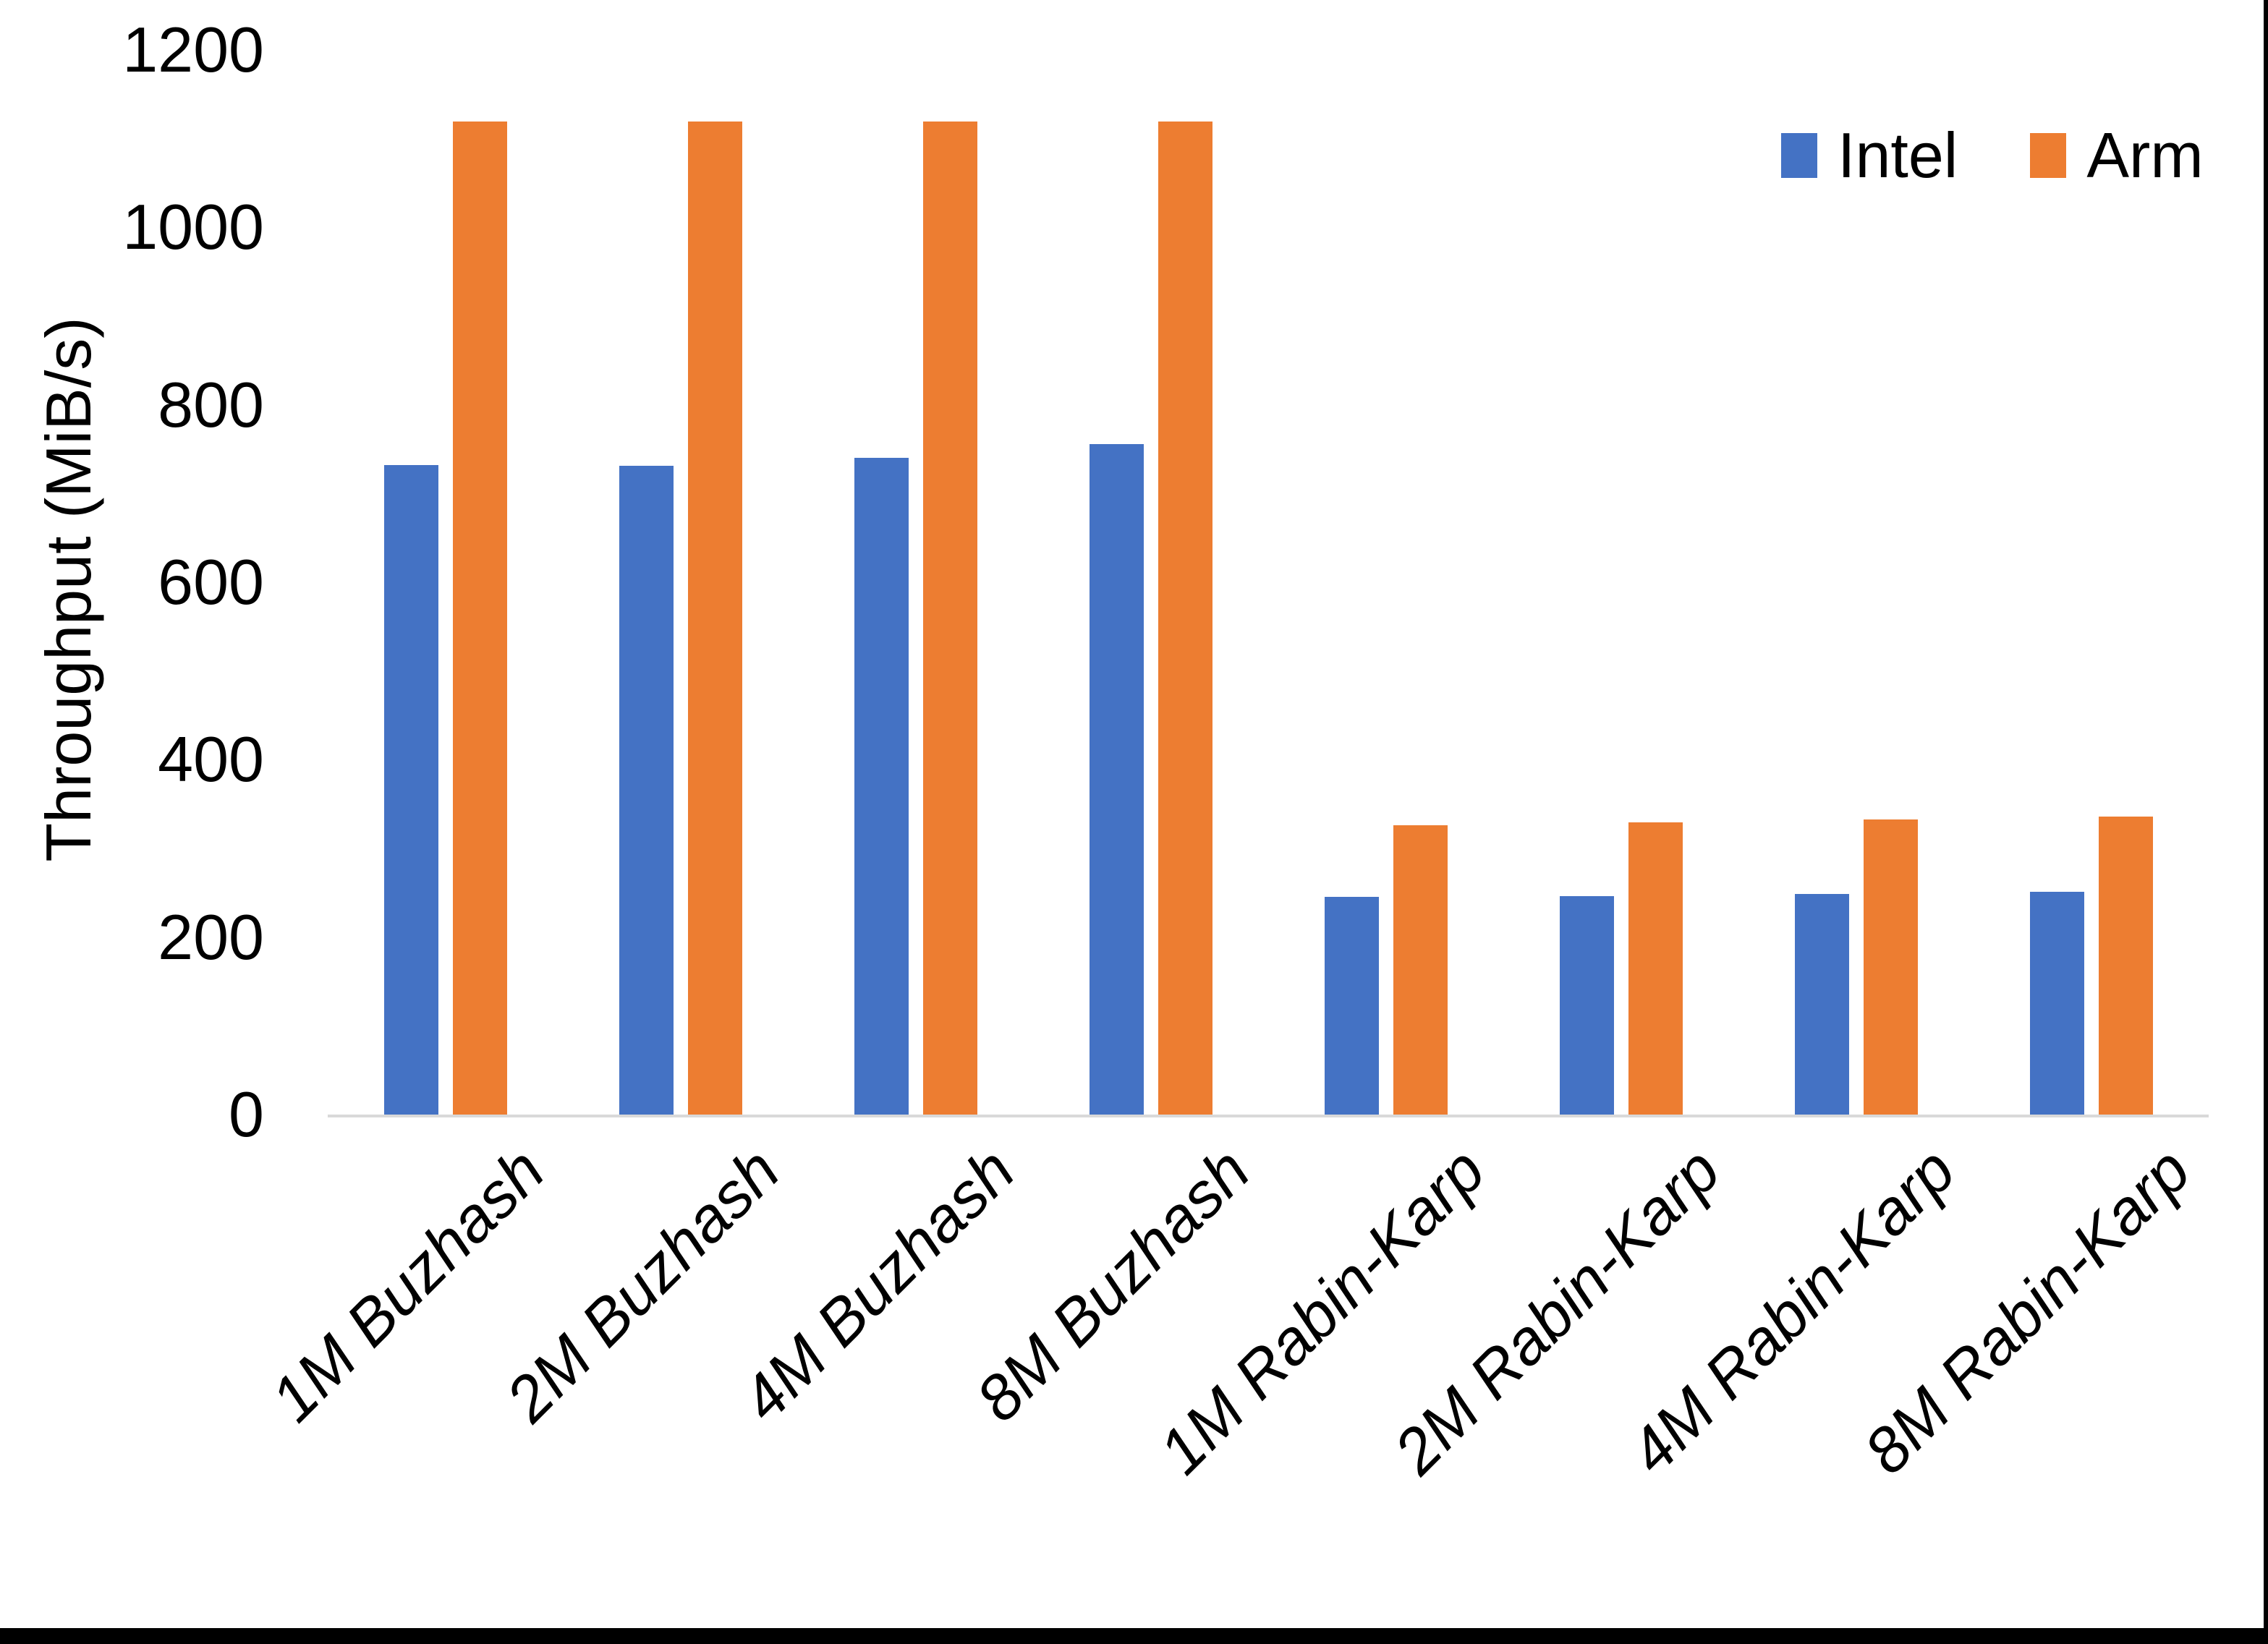 This screenshot has height=1644, width=2268. I want to click on legend: Intel Arm, so click(1992, 155).